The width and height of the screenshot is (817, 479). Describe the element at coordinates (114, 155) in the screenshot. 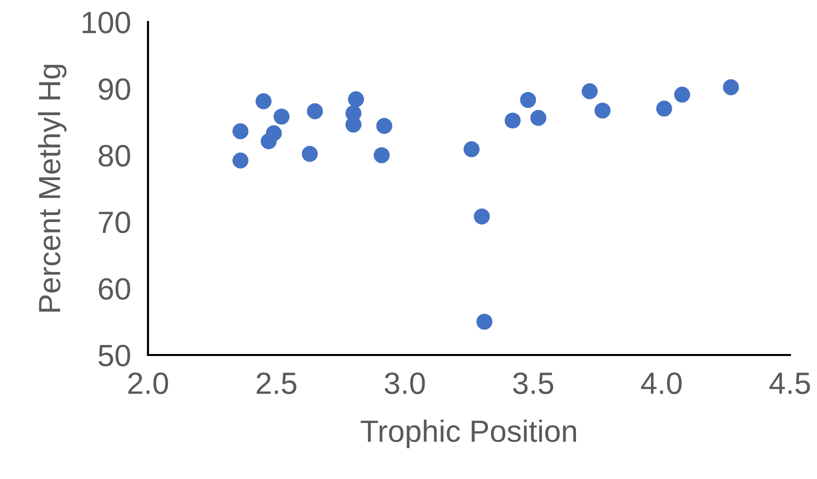

I see `y-tick-label: 80` at that location.